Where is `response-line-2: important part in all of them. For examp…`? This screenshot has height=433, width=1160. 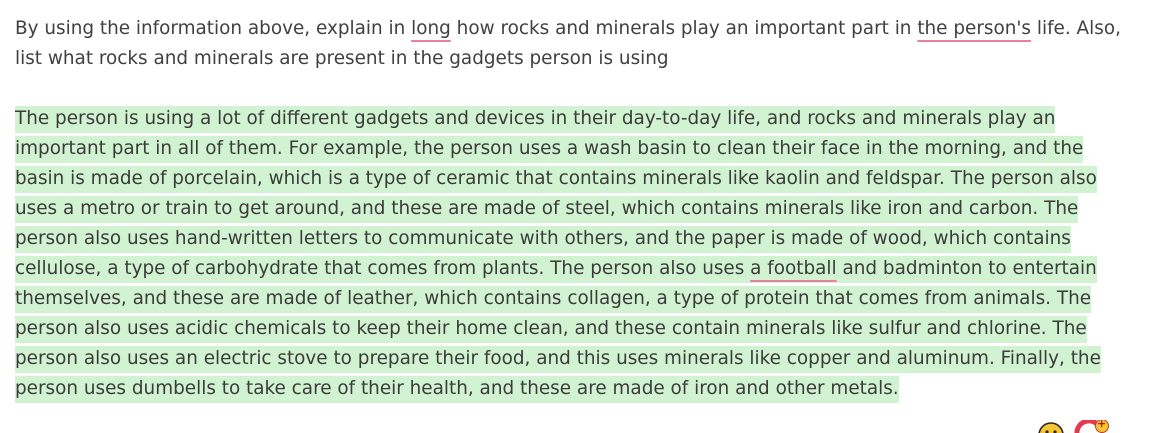
response-line-2: important part in all of them. For examp… is located at coordinates (565, 149).